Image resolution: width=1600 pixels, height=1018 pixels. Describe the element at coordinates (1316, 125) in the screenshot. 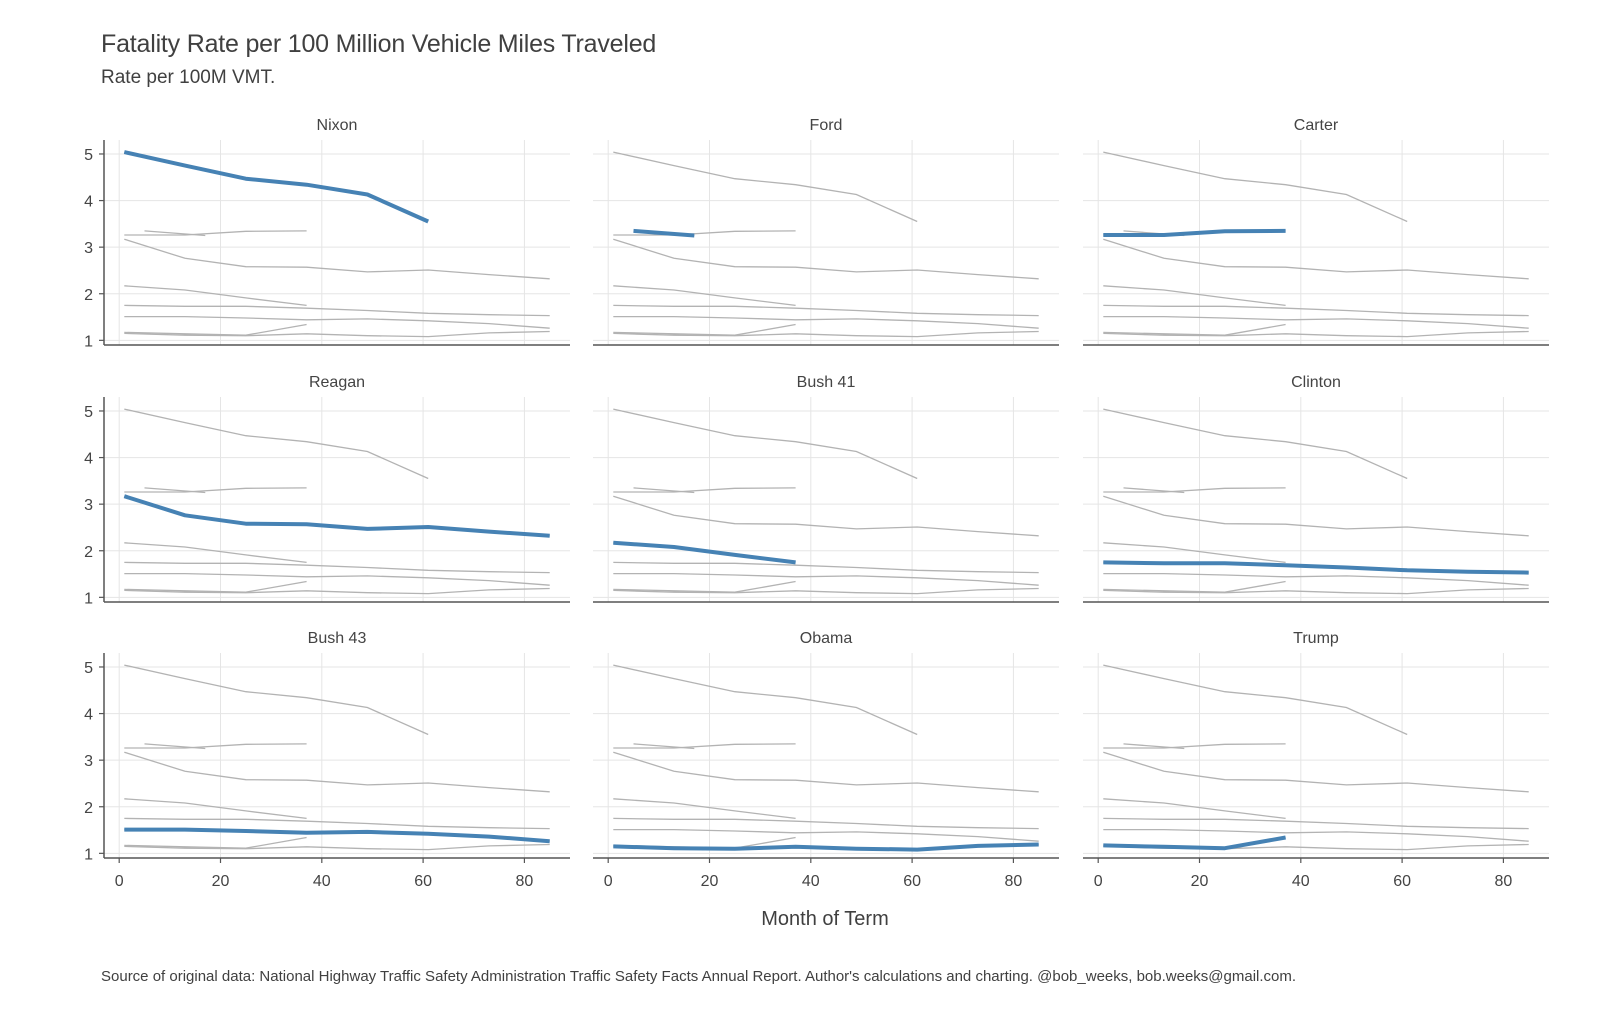

I see `facet-title-carter: Carter` at that location.